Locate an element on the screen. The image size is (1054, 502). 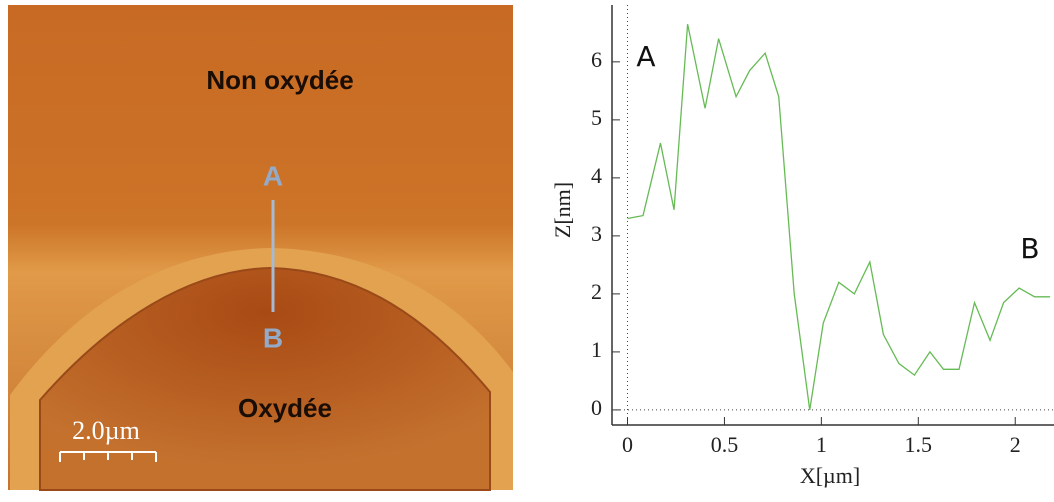
y-tick-label: 1 is located at coordinates (596, 349).